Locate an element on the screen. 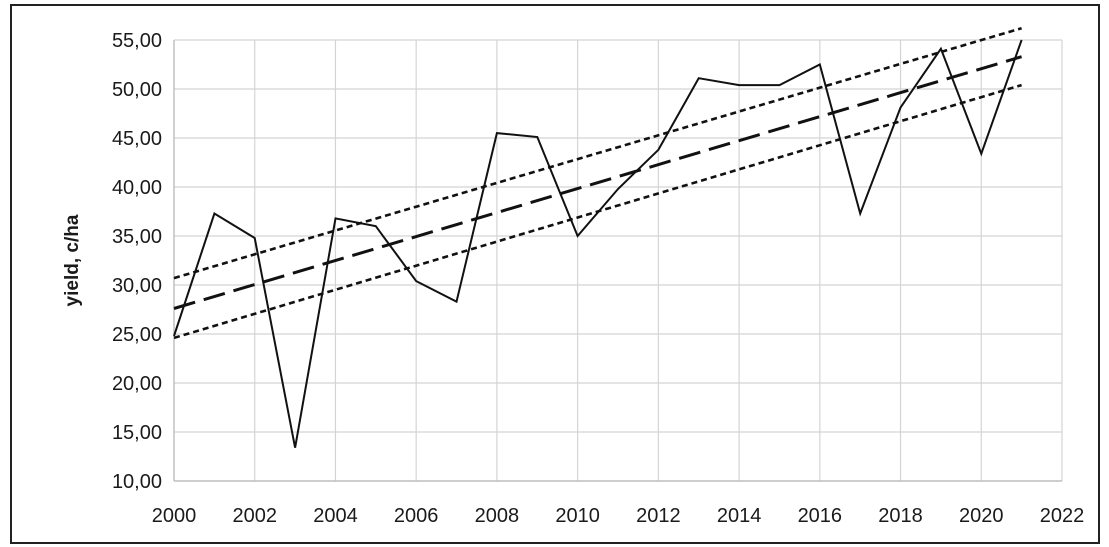 This screenshot has height=547, width=1109. x-tick-label-11: 2022 is located at coordinates (1062, 516).